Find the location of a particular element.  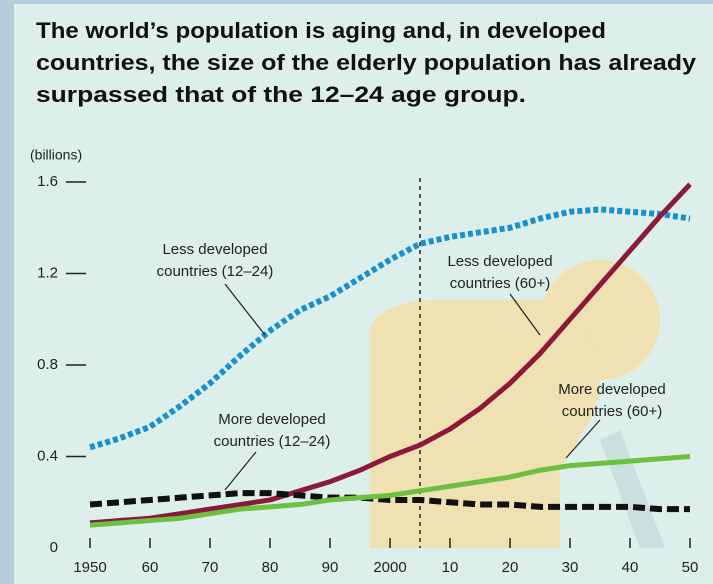

y-tick-label: 1.2 is located at coordinates (47, 272).